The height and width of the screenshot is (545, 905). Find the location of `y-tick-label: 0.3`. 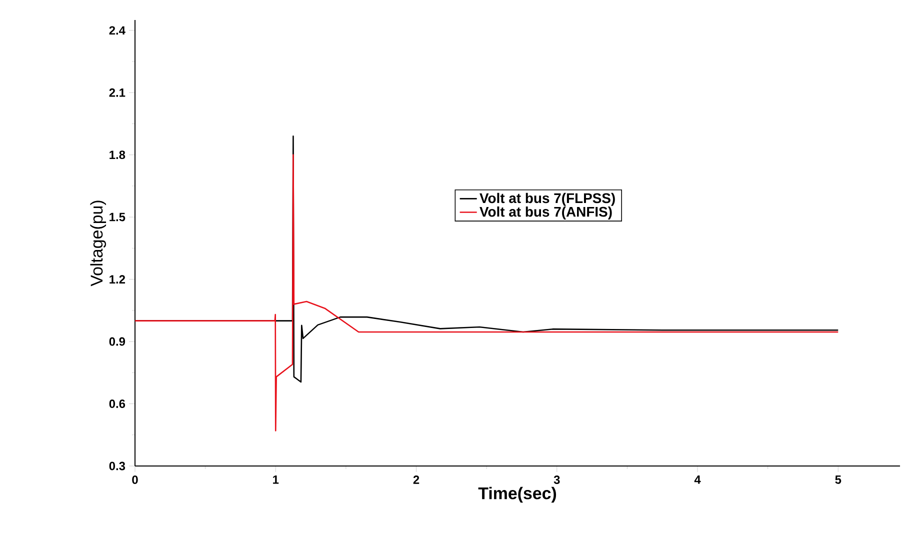

y-tick-label: 0.3 is located at coordinates (117, 466).